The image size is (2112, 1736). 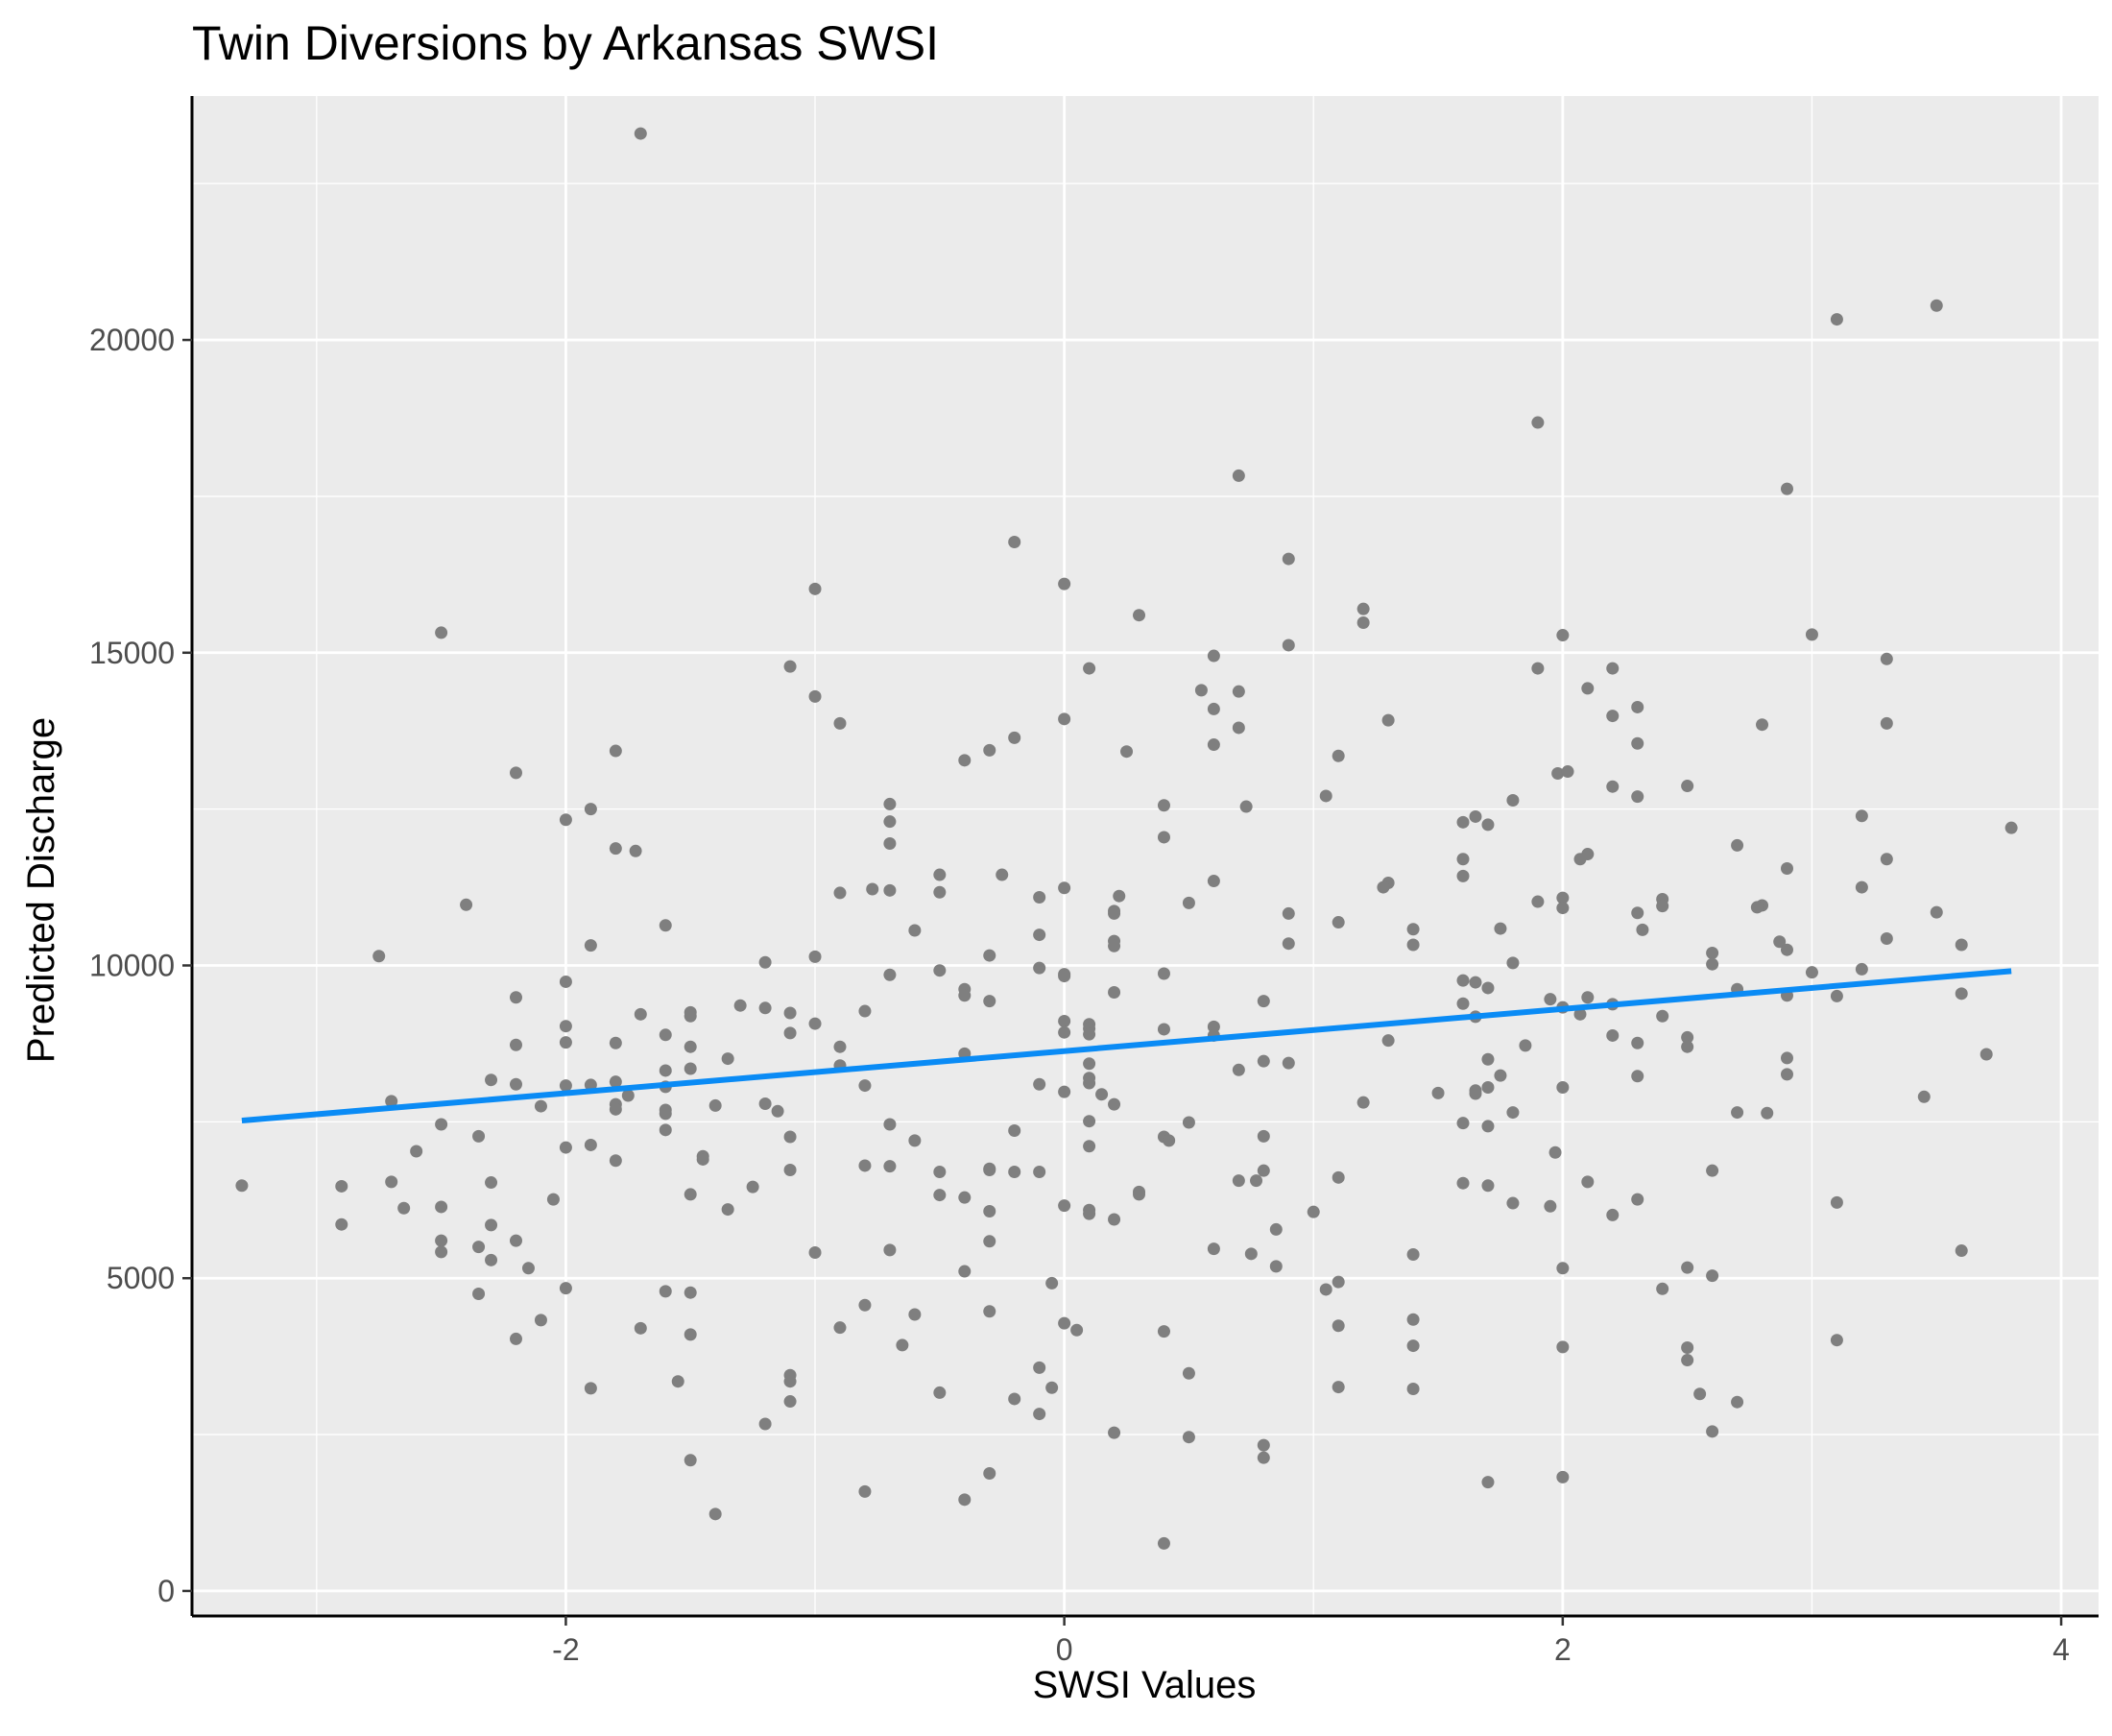 I want to click on y-tick-label: 0, so click(x=166, y=1591).